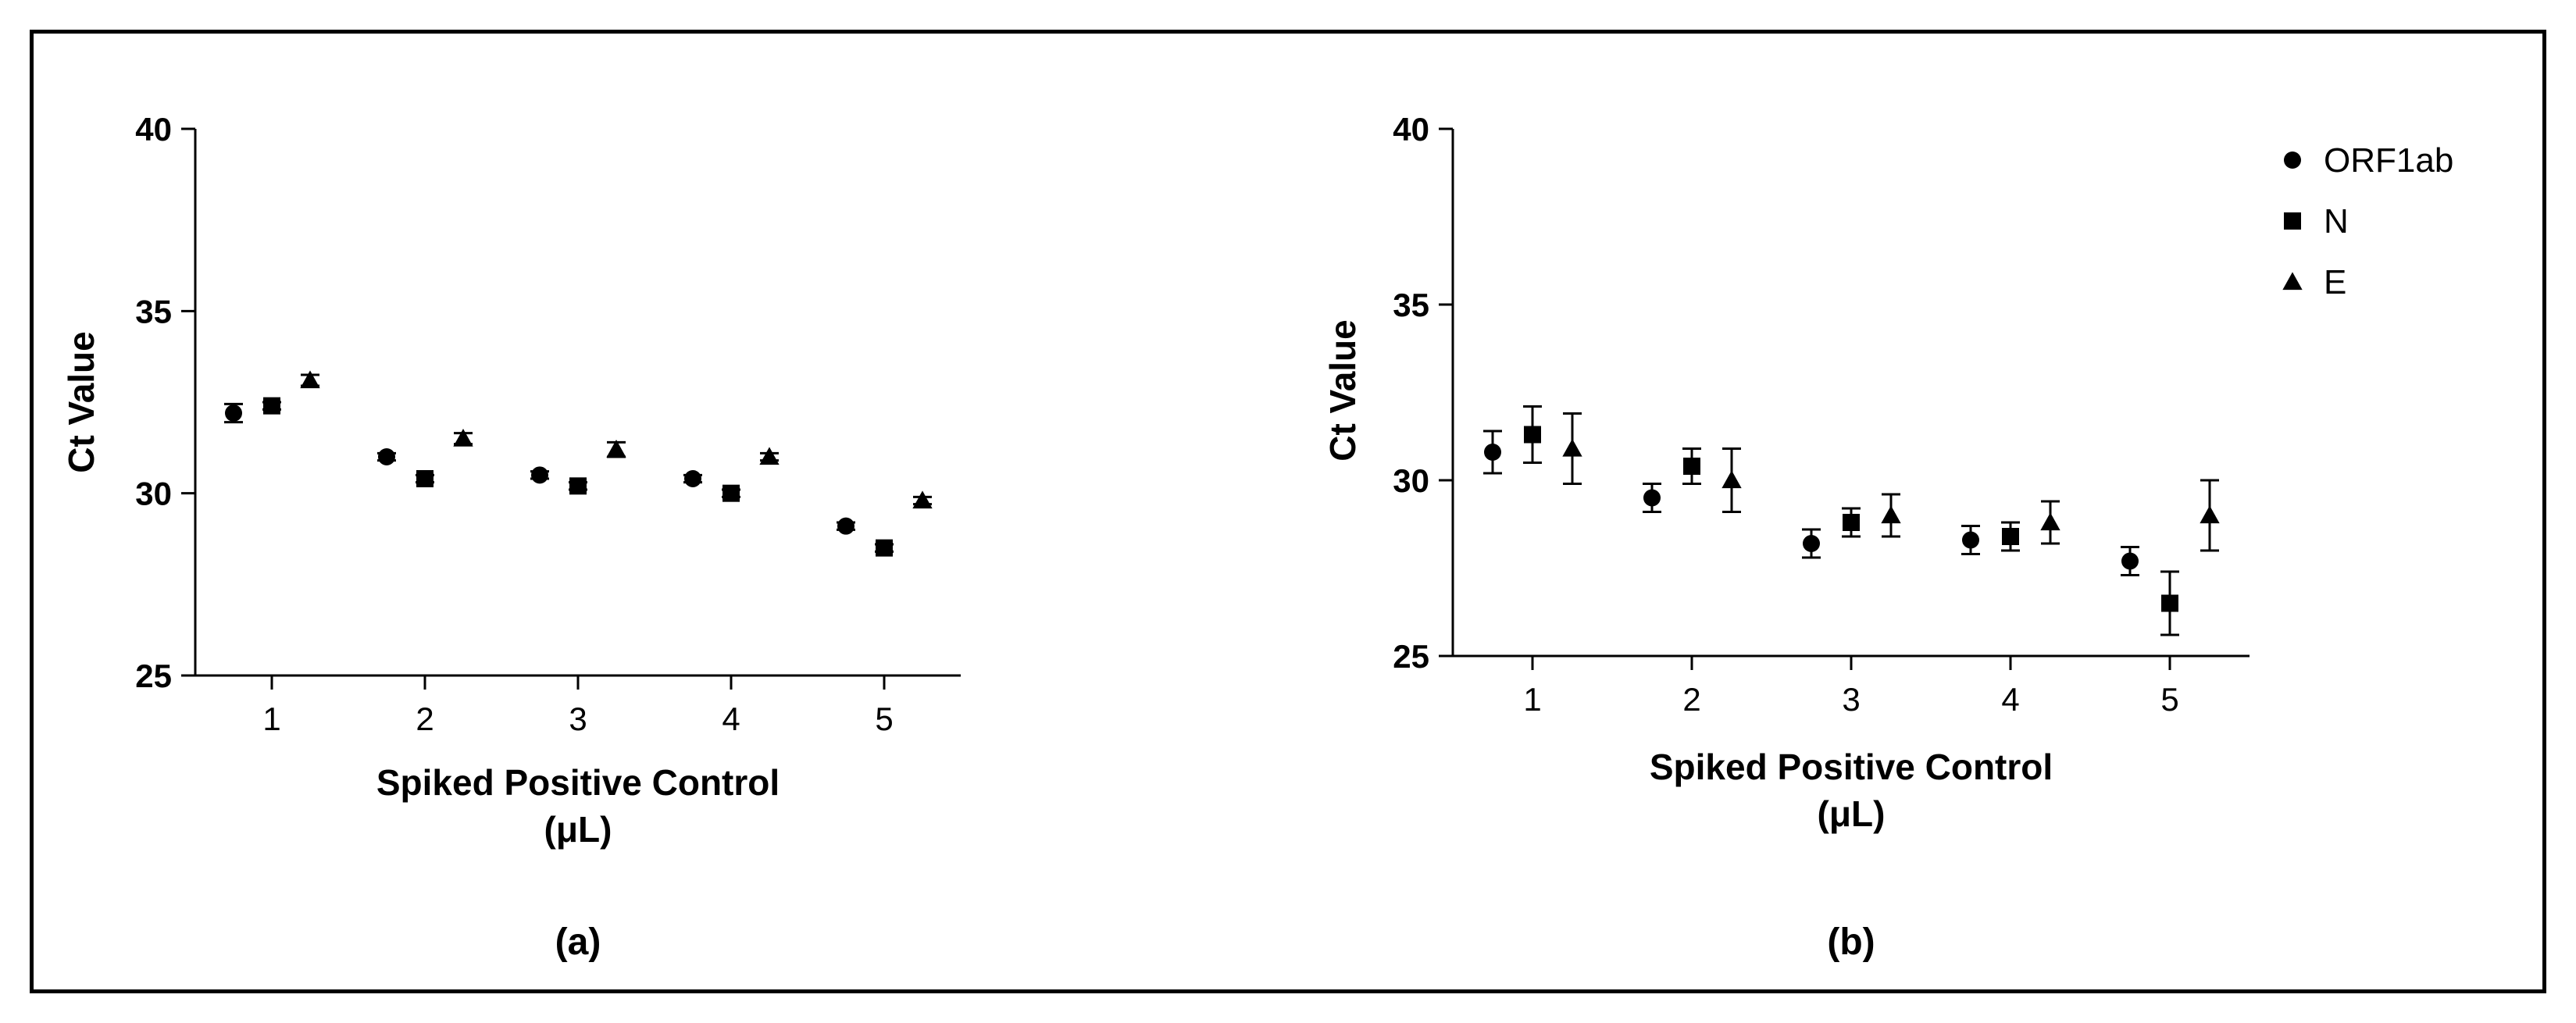  What do you see at coordinates (578, 718) in the screenshot?
I see `panel-a-x-tick-label: 3` at bounding box center [578, 718].